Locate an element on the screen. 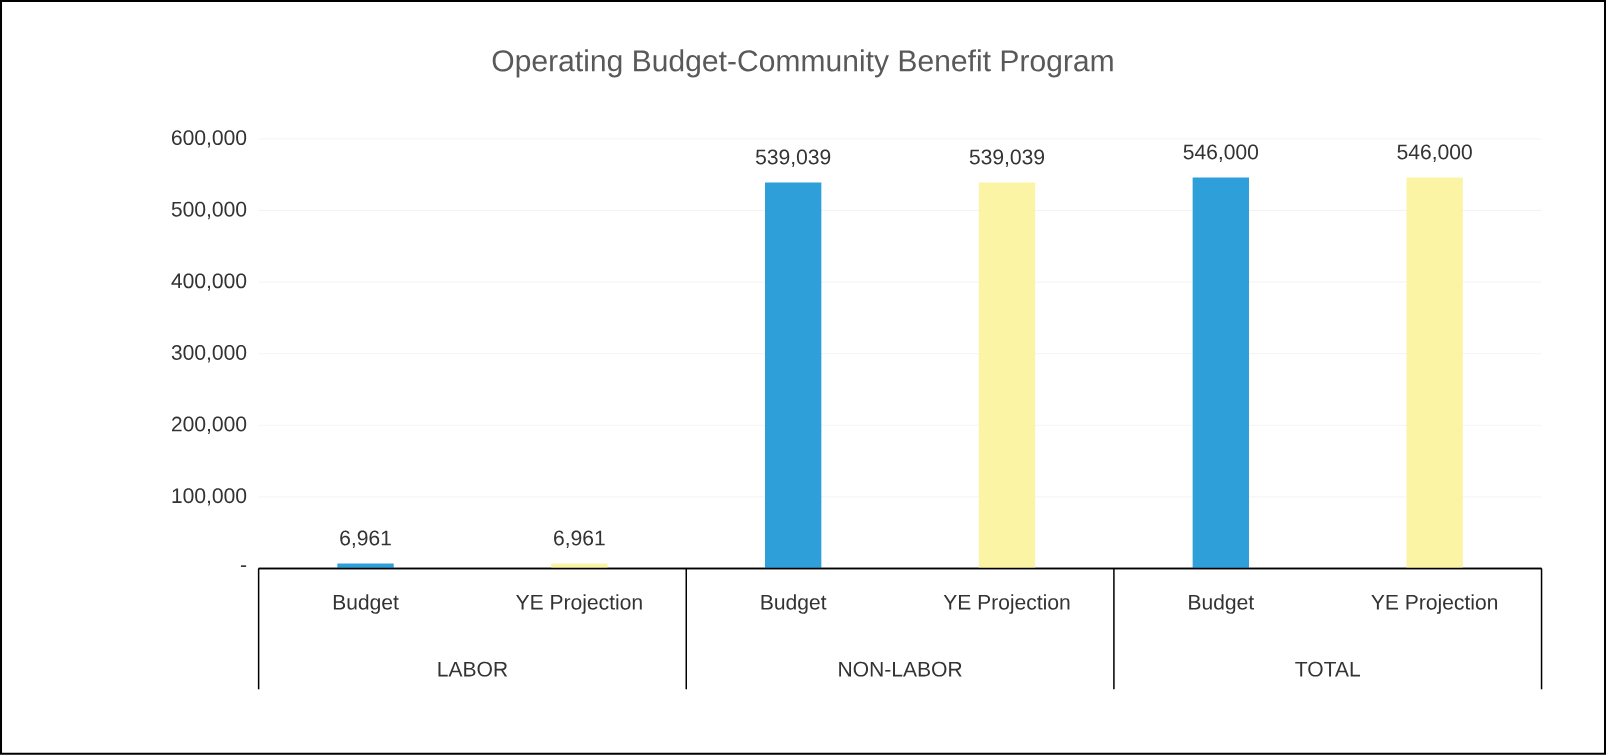  y-tick-label: 500,000 is located at coordinates (209, 210).